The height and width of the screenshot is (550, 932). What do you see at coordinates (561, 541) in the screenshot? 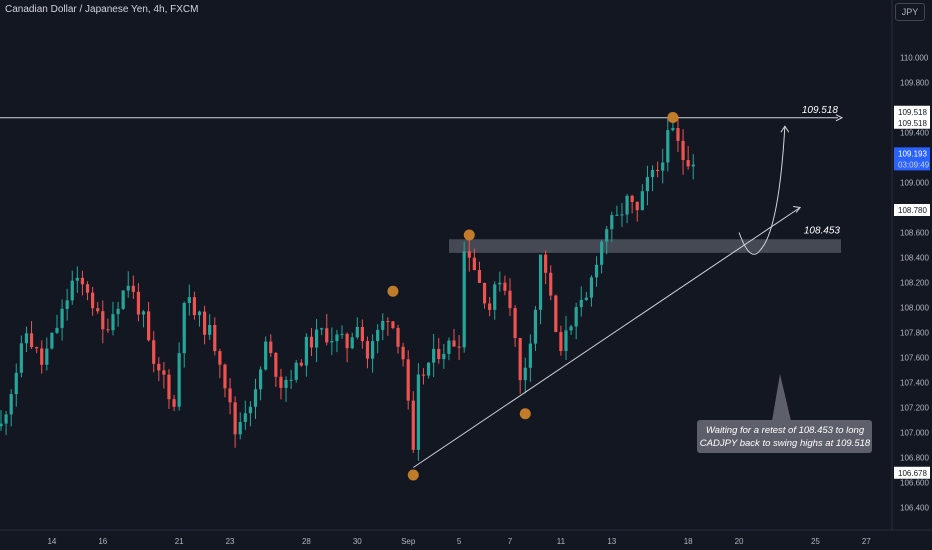
I see `x-tick-label: 11` at bounding box center [561, 541].